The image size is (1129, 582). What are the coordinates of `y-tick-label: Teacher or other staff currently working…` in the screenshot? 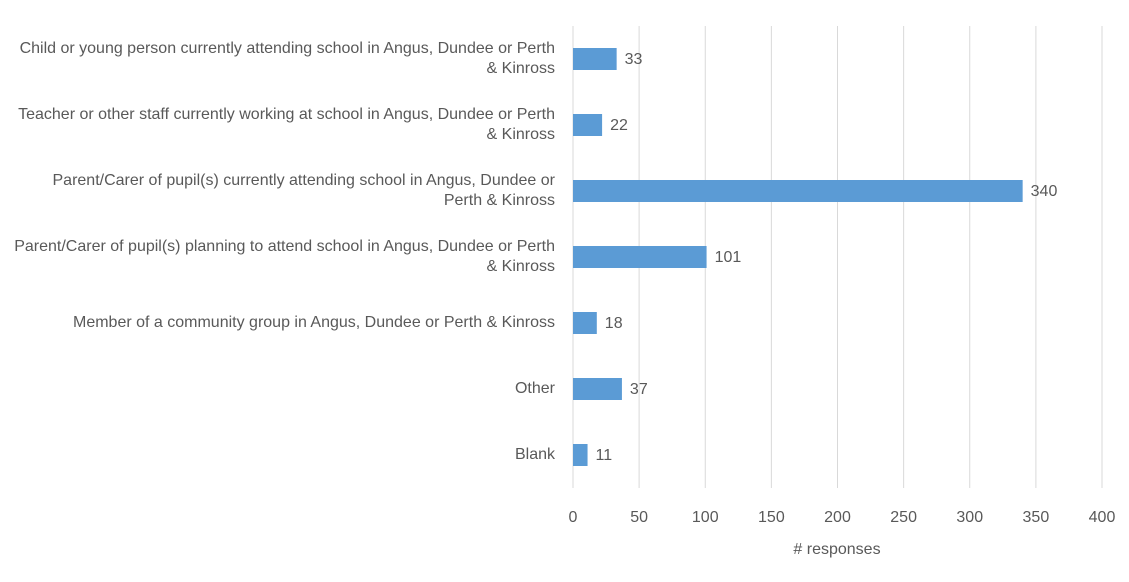 It's located at (286, 124).